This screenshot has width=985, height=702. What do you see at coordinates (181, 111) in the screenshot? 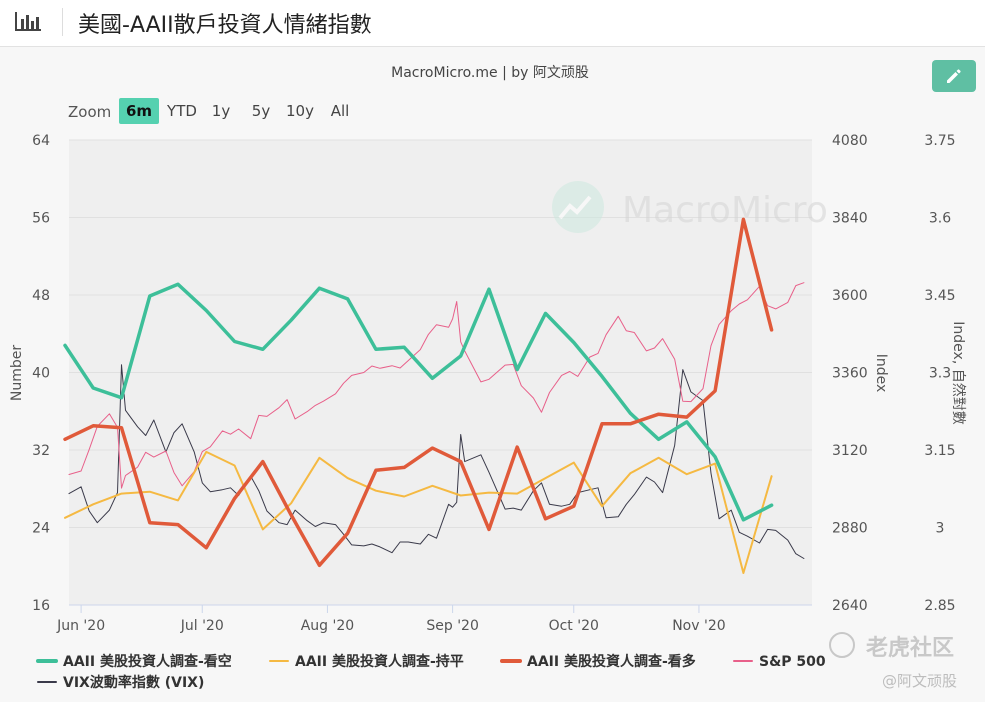
I see `zoom-option-ytd: YTD` at bounding box center [181, 111].